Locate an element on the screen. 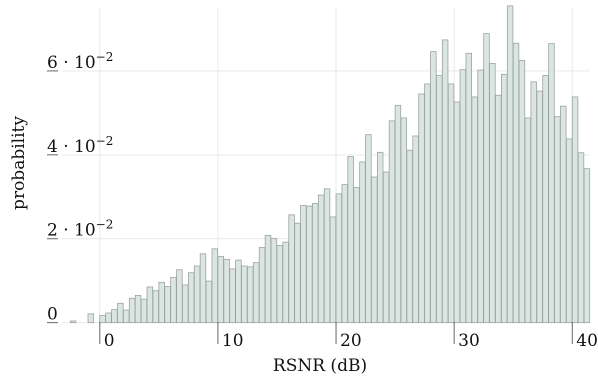  y-tick-label: 0 is located at coordinates (52, 315).